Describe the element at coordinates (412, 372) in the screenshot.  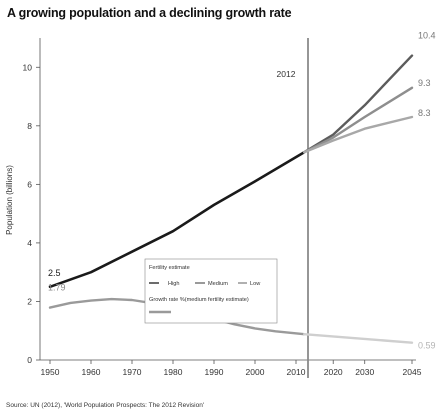
I see `x-tick-label: 2045` at that location.